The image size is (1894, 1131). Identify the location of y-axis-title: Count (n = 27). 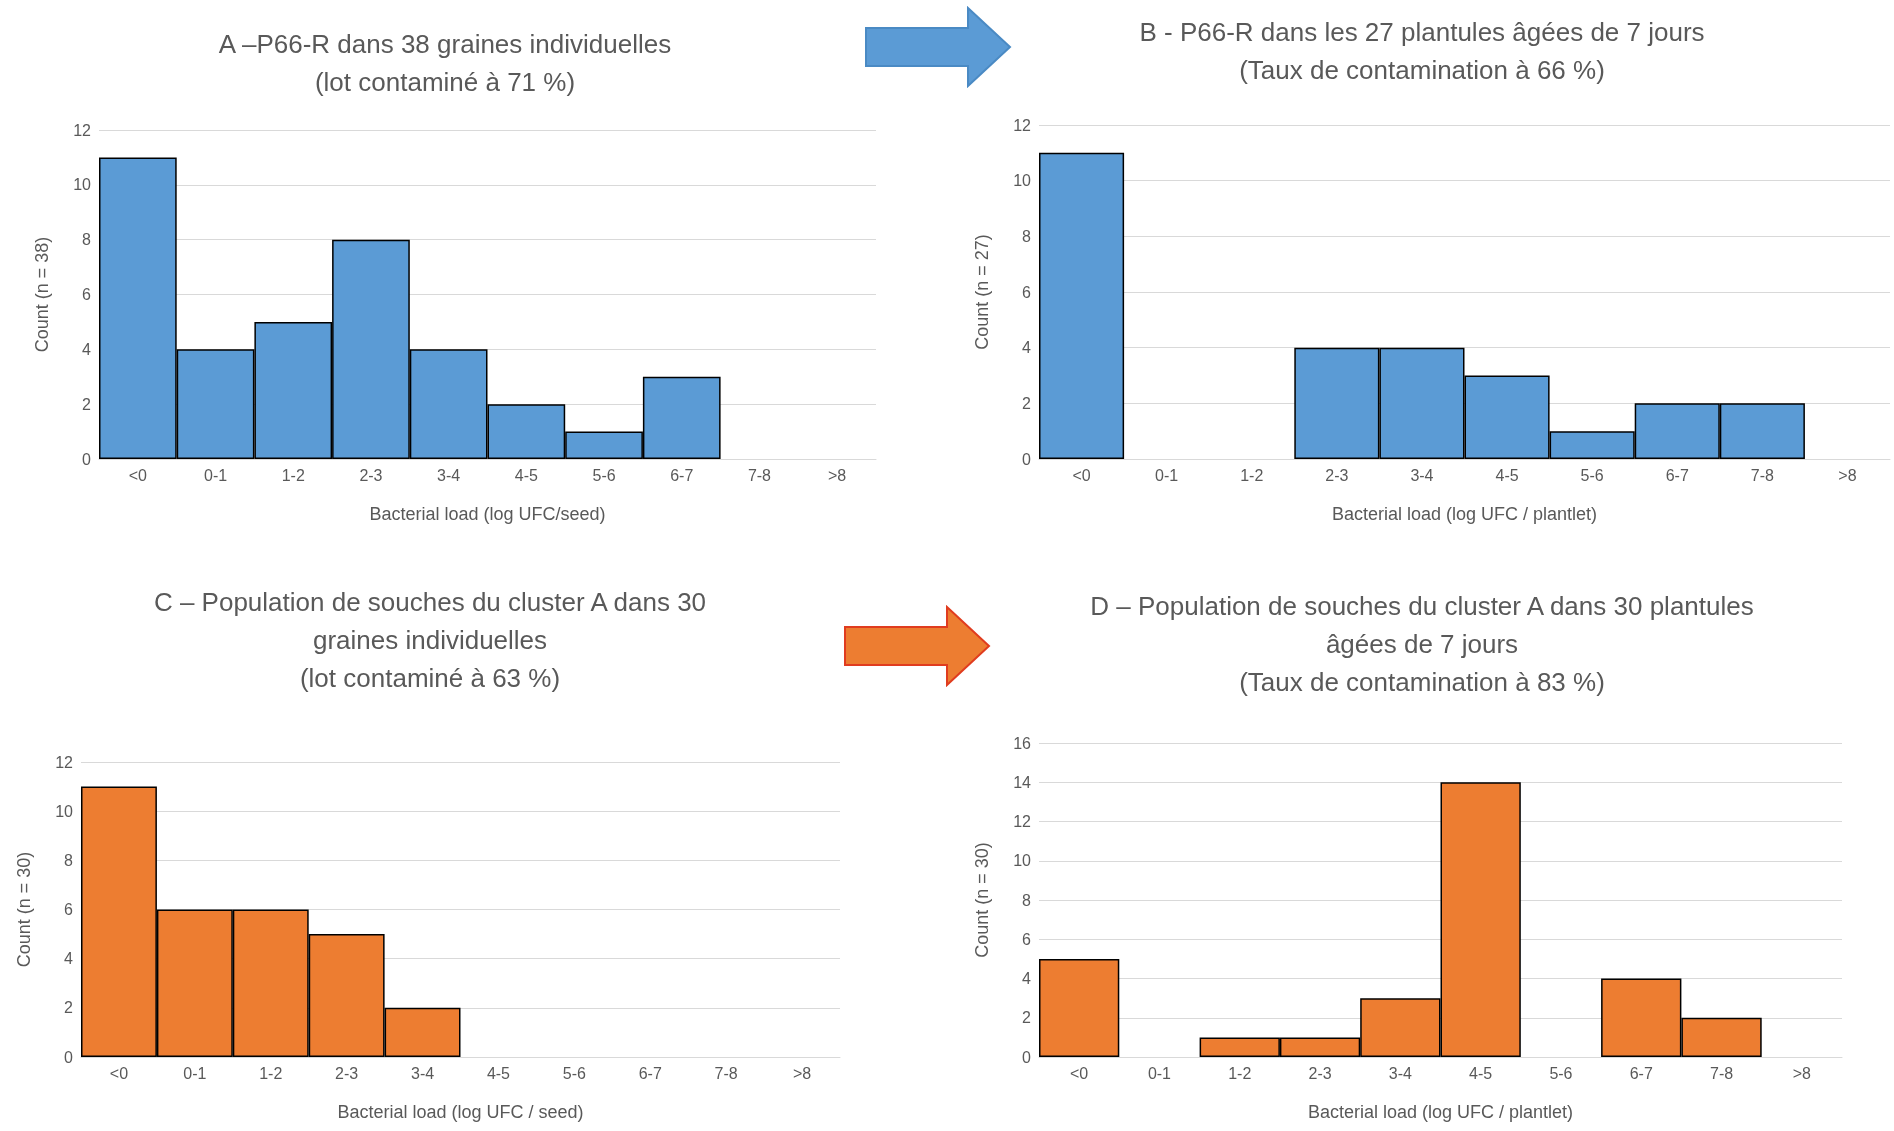
(982, 292).